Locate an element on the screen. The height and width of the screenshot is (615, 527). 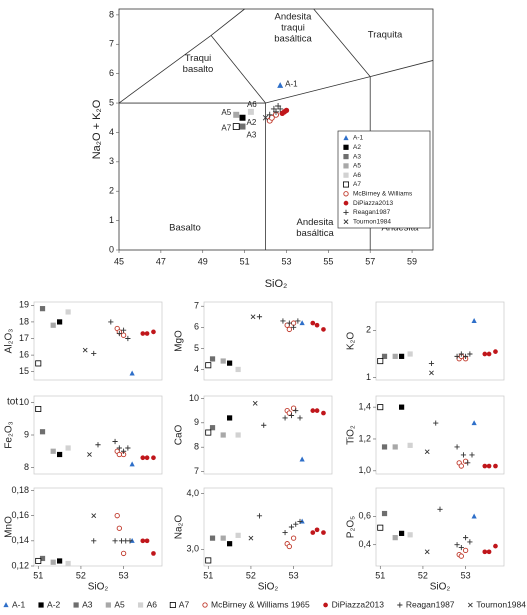
point-label: A5 is located at coordinates (226, 112).